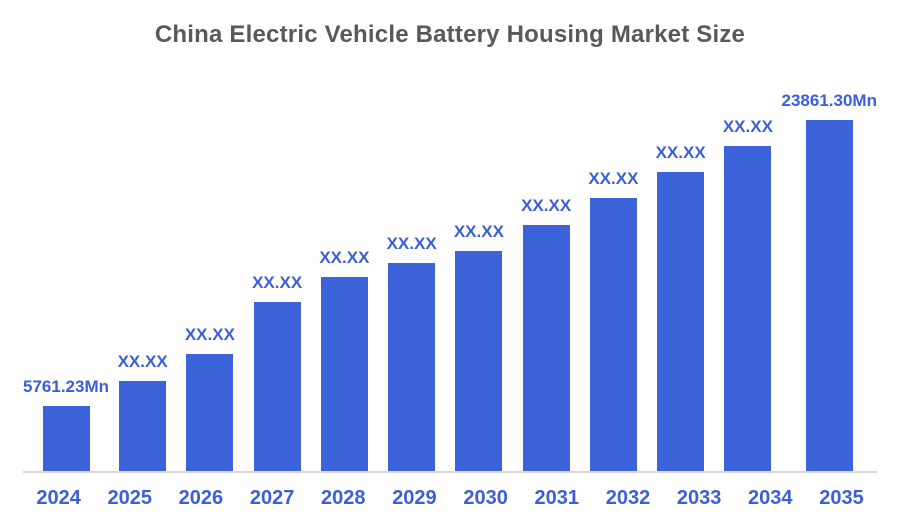 The image size is (900, 525). What do you see at coordinates (66, 386) in the screenshot?
I see `bar-value-label: 5761.23Mn` at bounding box center [66, 386].